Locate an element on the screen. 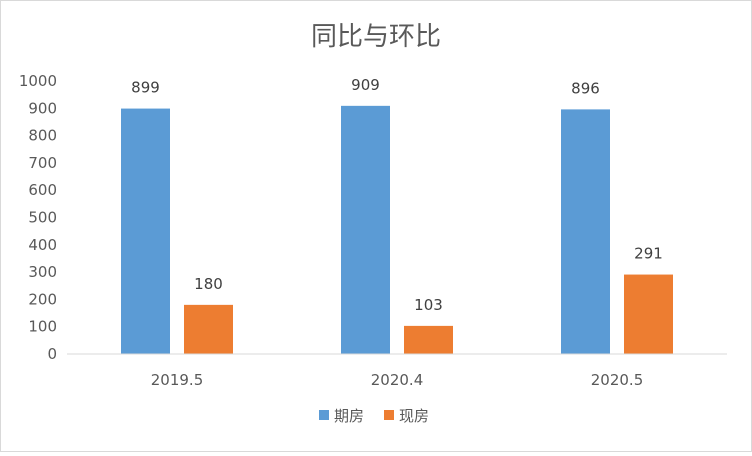 This screenshot has width=752, height=456. legend: 期房 现房 is located at coordinates (374, 416).